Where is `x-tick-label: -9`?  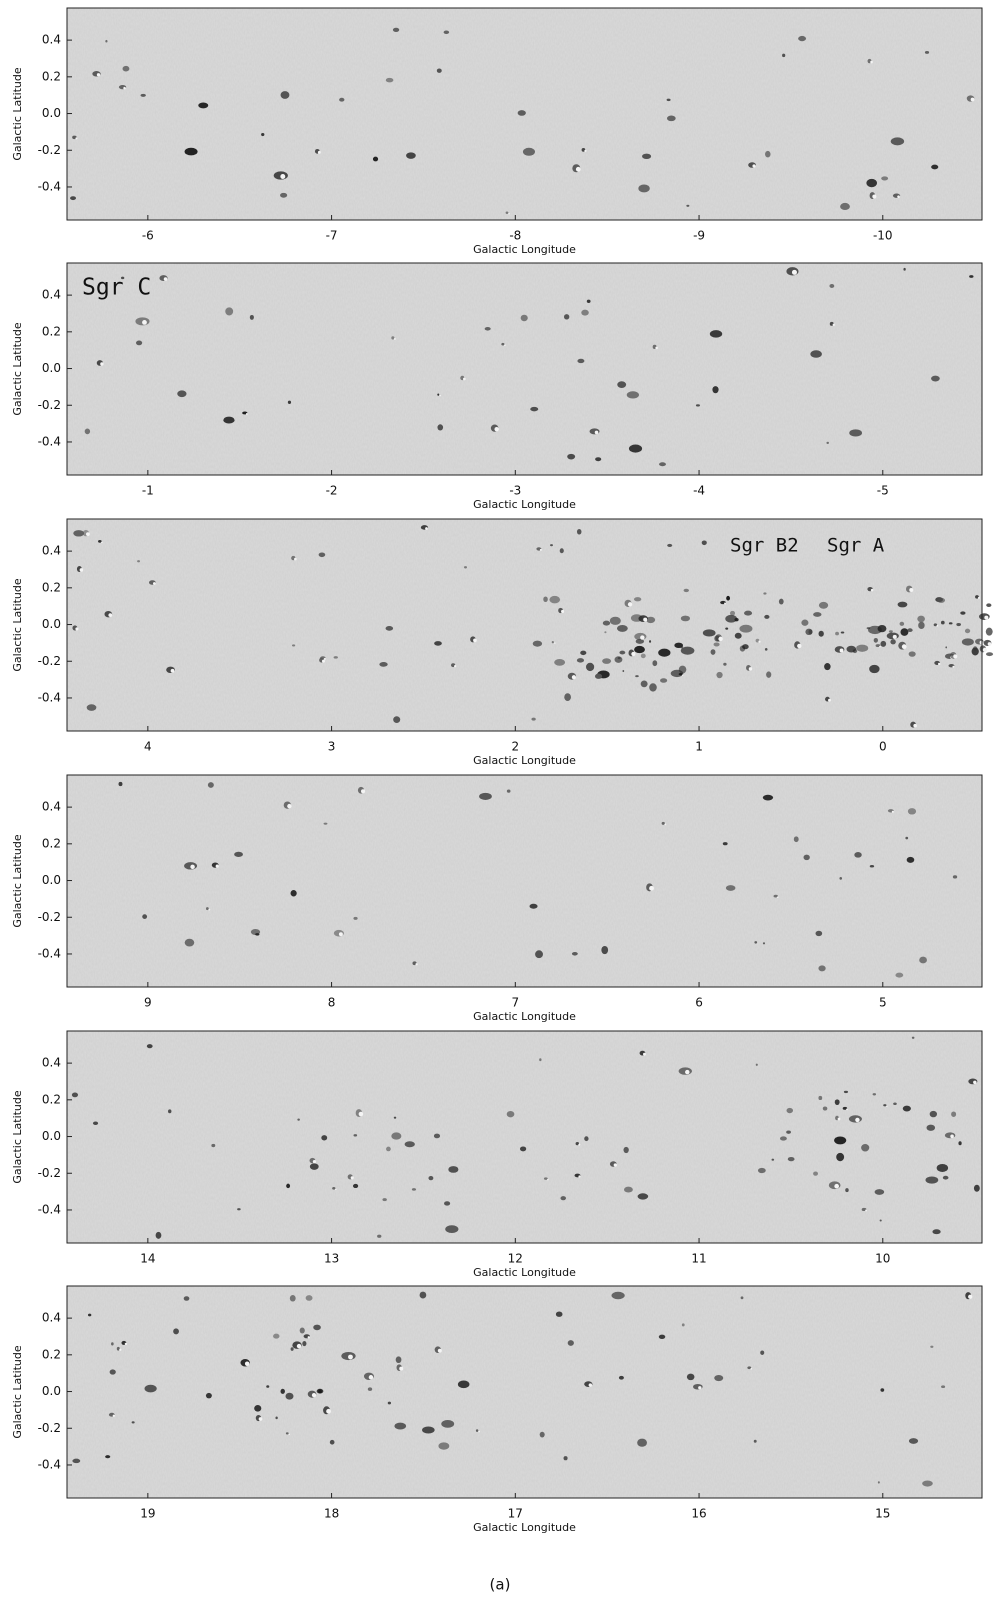 x-tick-label: -9 is located at coordinates (699, 236).